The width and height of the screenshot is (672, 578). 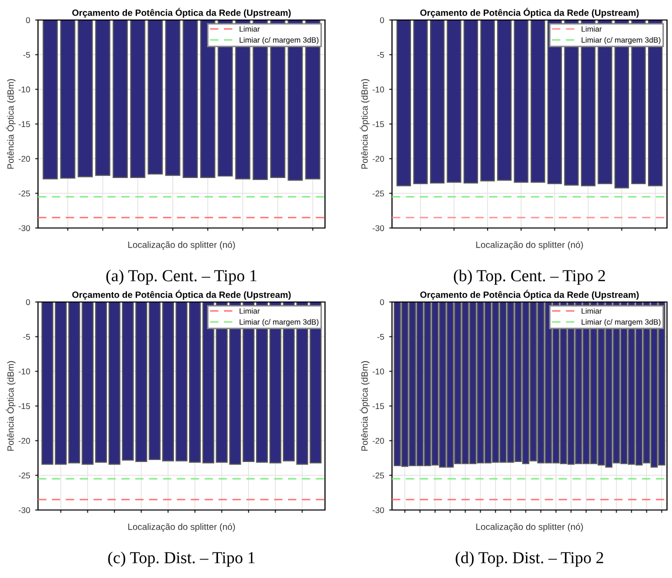 What do you see at coordinates (181, 559) in the screenshot?
I see `text: (c) Top. Dist. – Tipo 1` at bounding box center [181, 559].